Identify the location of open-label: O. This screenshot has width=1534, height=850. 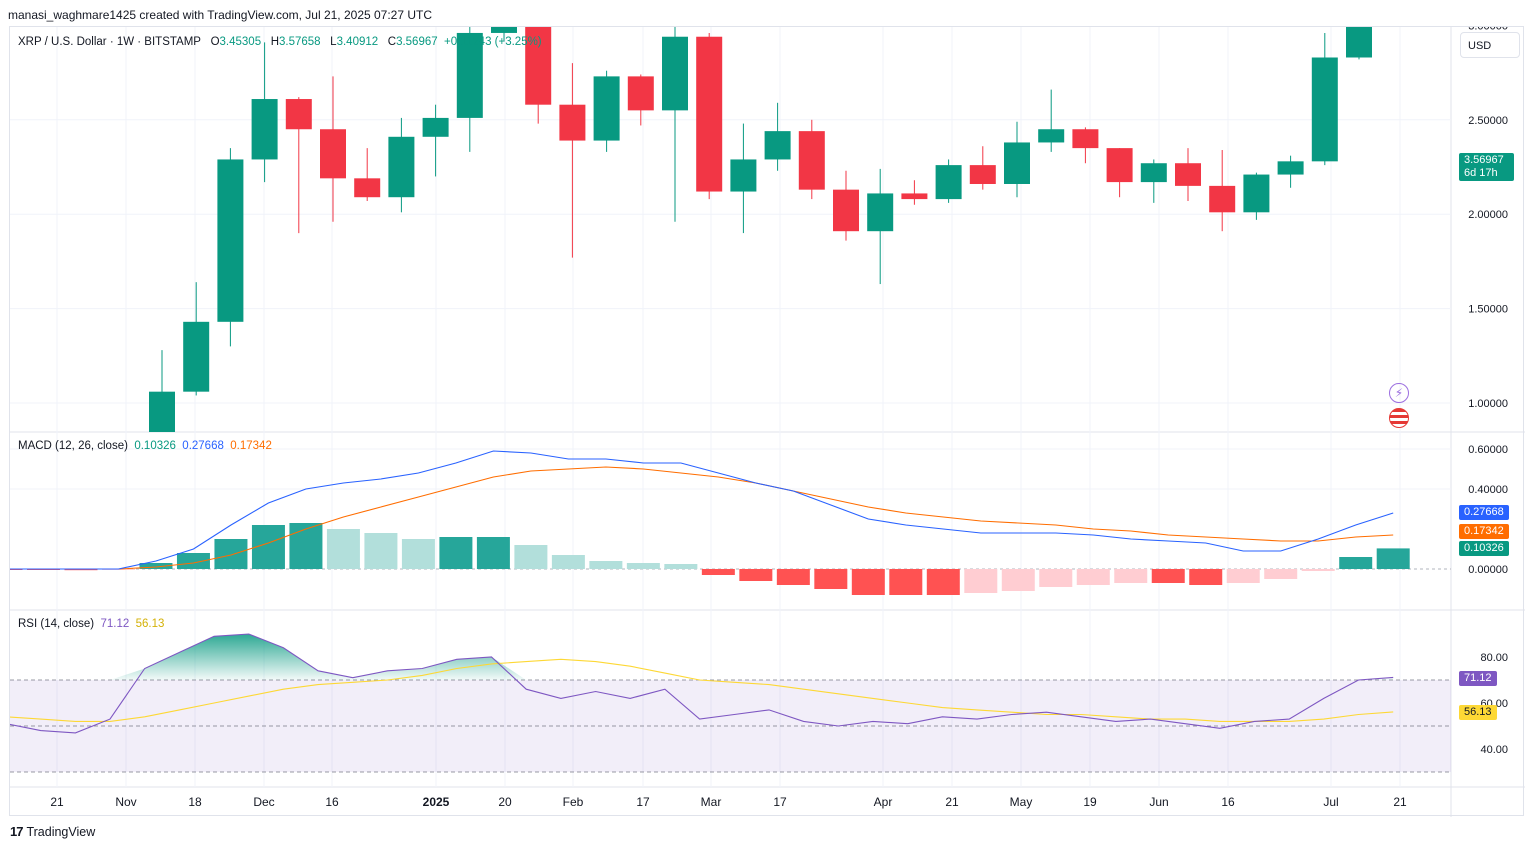
(215, 42).